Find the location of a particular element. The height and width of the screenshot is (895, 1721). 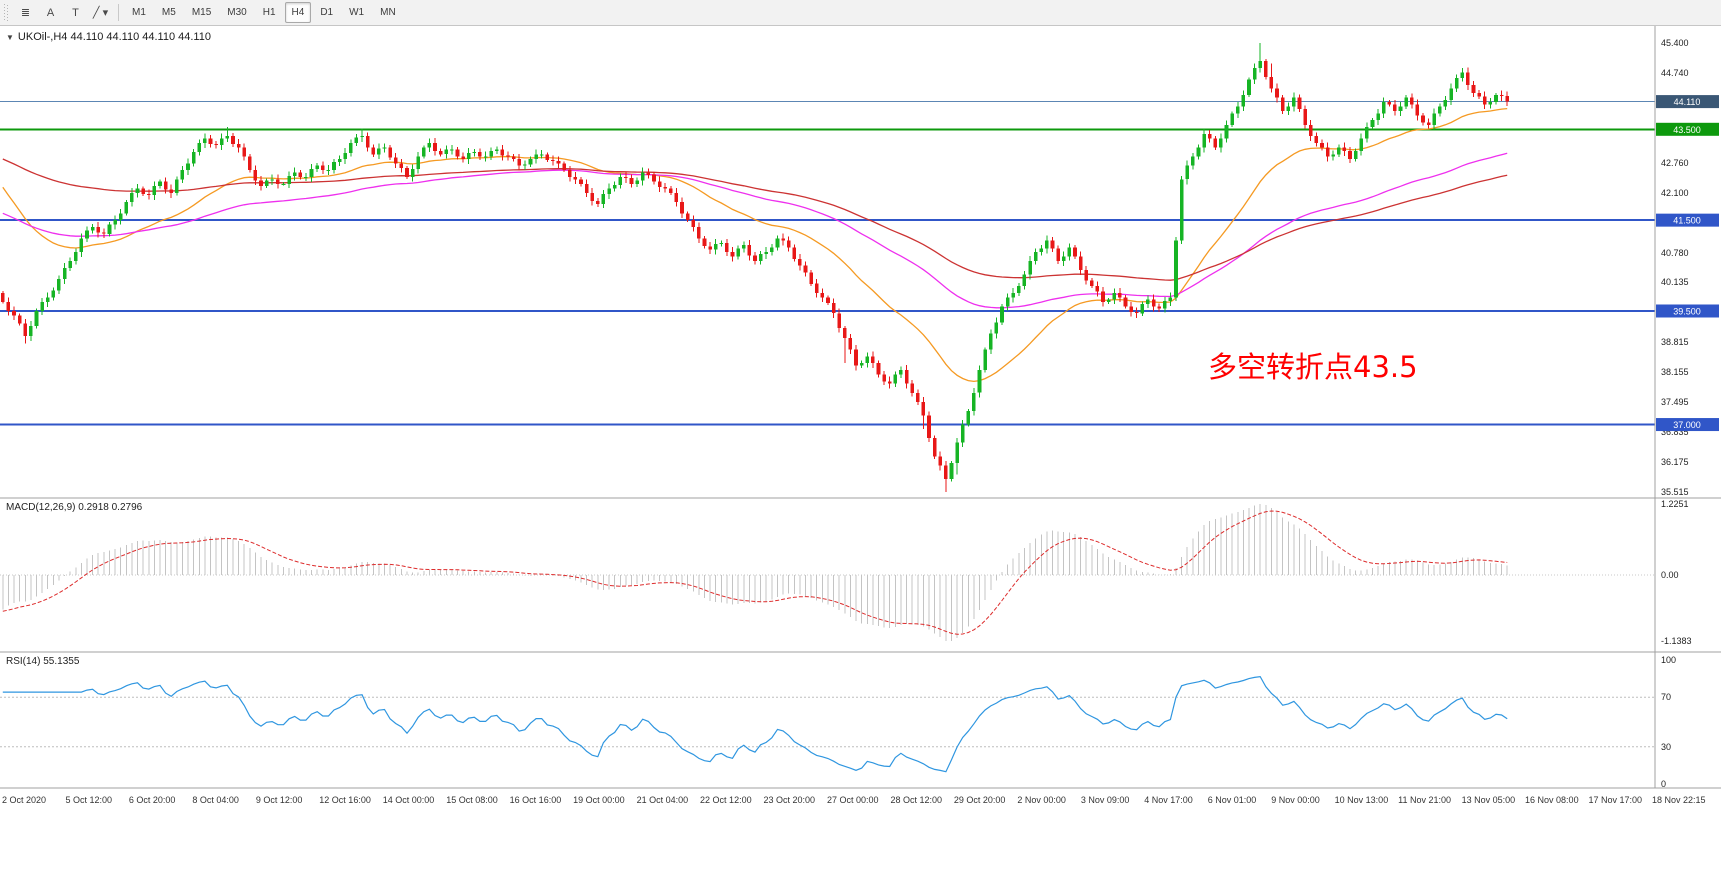

level-price-tag-bg is located at coordinates (1687, 129).